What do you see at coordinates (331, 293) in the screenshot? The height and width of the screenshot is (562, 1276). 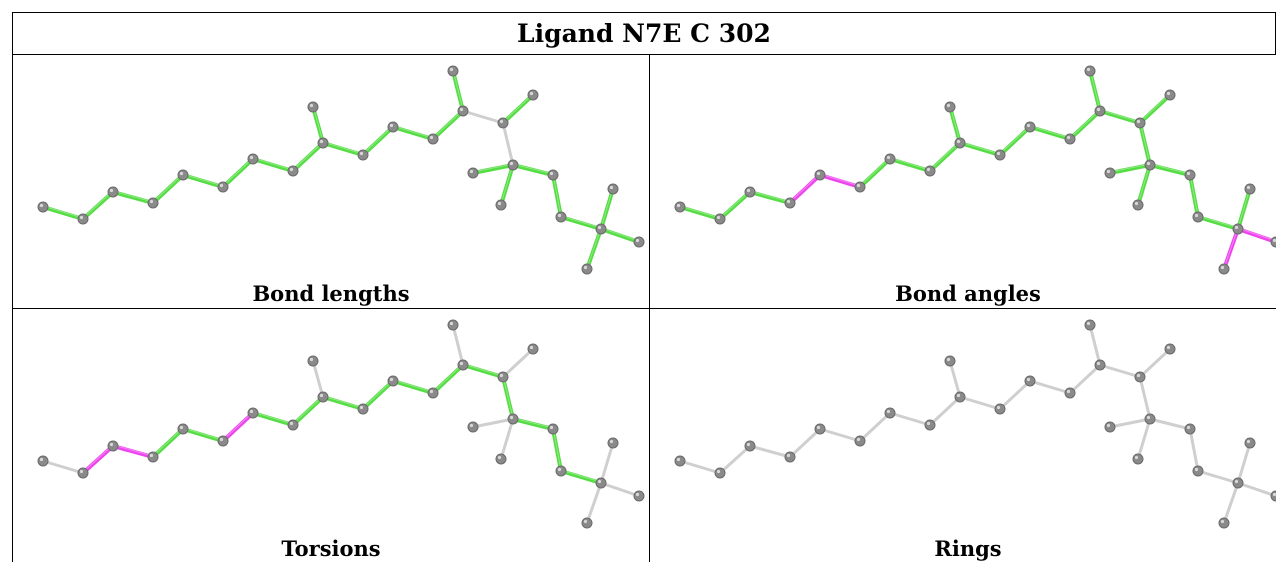 I see `caption-bond-lengths: Bond lengths` at bounding box center [331, 293].